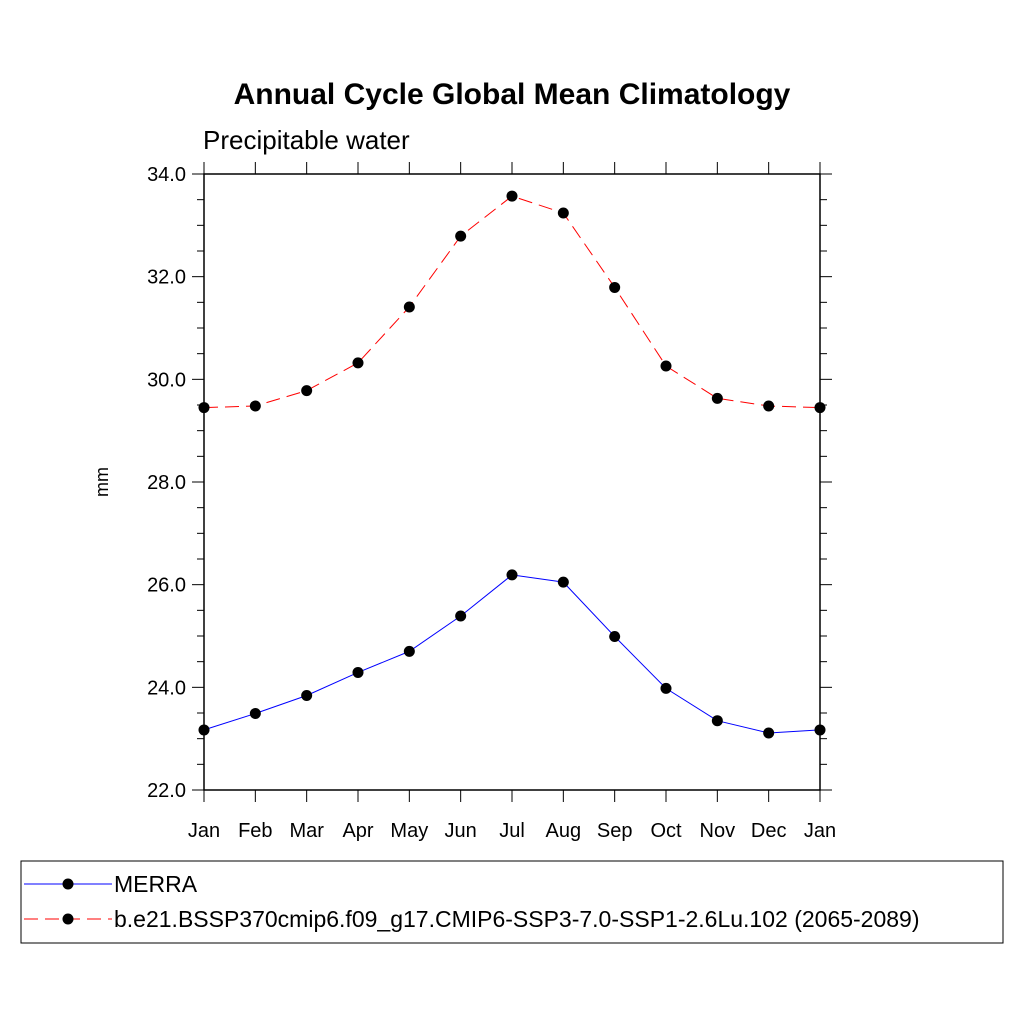  What do you see at coordinates (306, 831) in the screenshot?
I see `x-tick-label: Mar` at bounding box center [306, 831].